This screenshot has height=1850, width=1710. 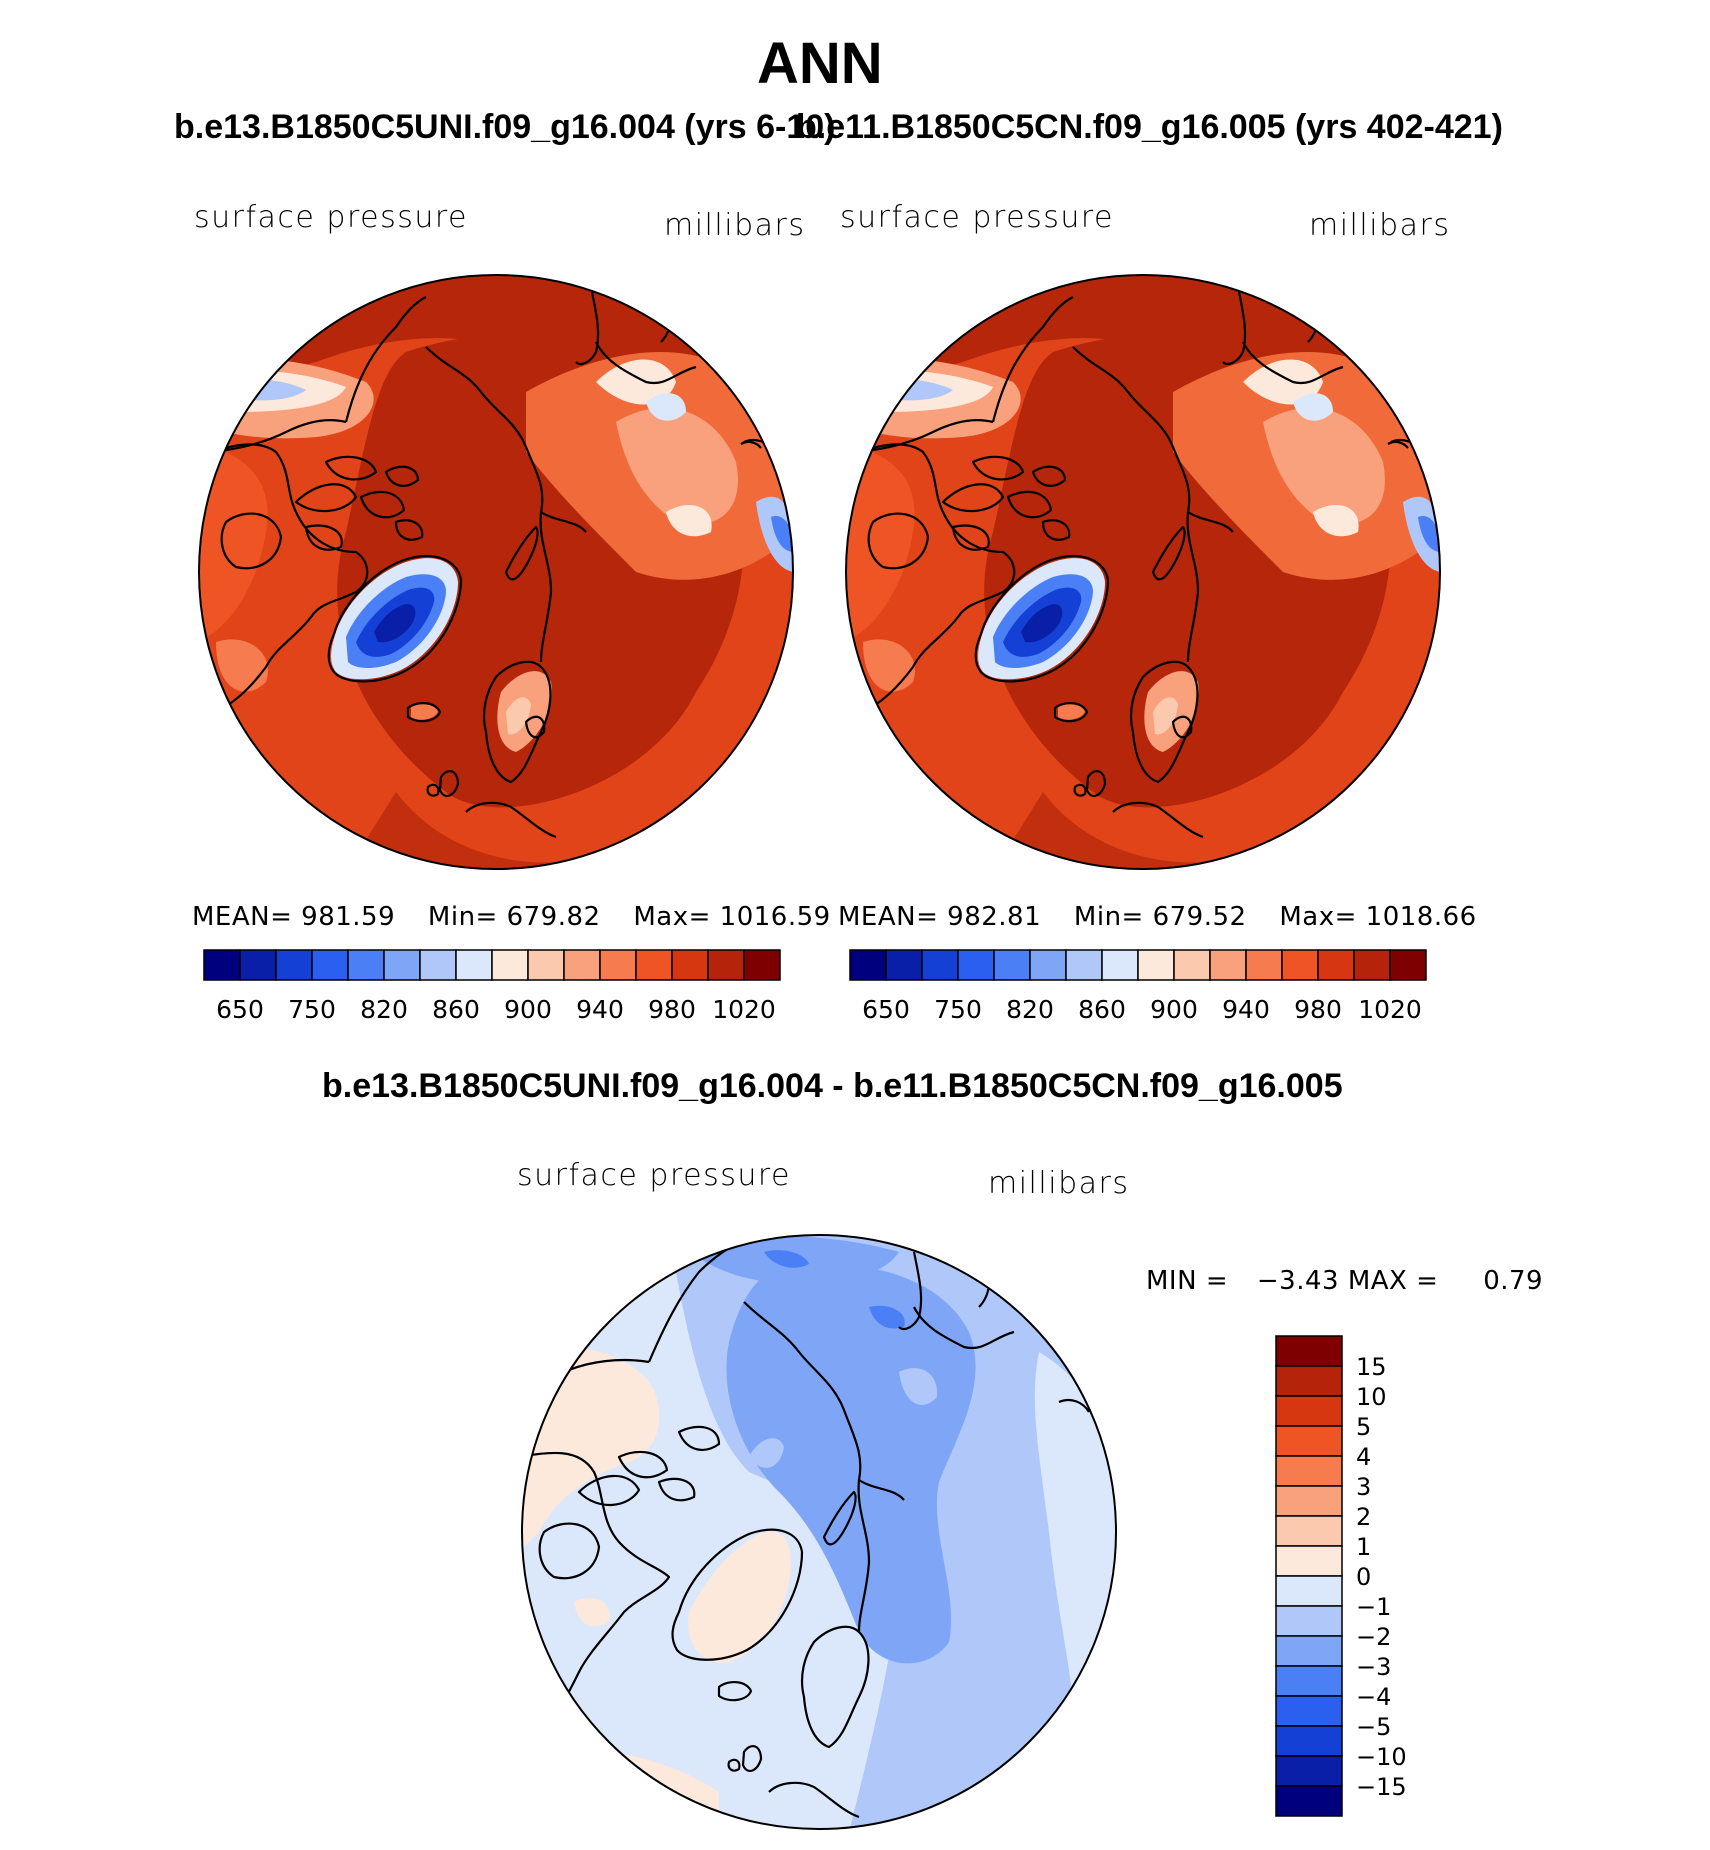 What do you see at coordinates (456, 1009) in the screenshot?
I see `panel1-colorbar-tick: 860` at bounding box center [456, 1009].